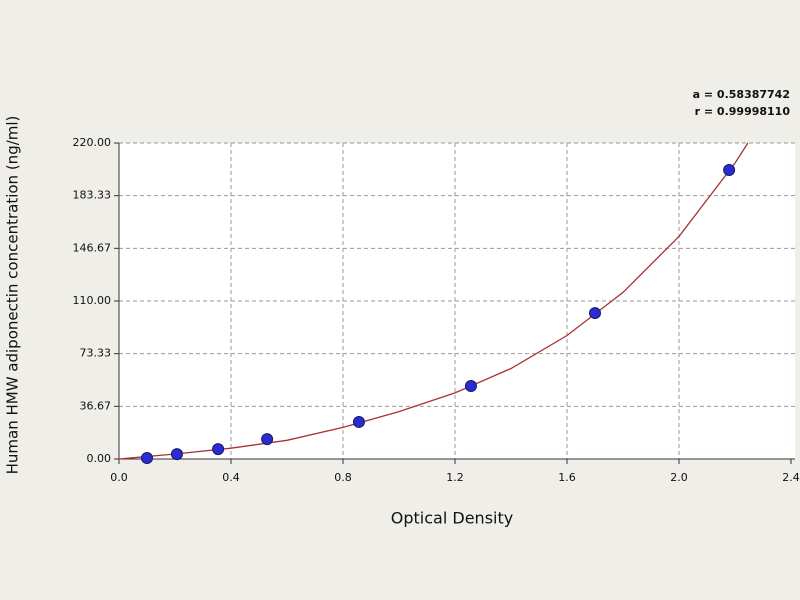  Describe the element at coordinates (791, 477) in the screenshot. I see `x-tick-label: 2.4` at that location.